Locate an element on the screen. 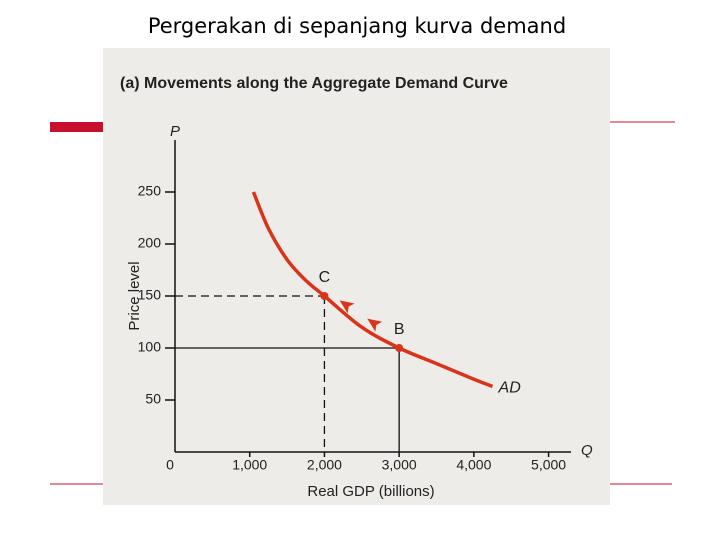 This screenshot has height=540, width=720. y-tick-label: 50 is located at coordinates (153, 399).